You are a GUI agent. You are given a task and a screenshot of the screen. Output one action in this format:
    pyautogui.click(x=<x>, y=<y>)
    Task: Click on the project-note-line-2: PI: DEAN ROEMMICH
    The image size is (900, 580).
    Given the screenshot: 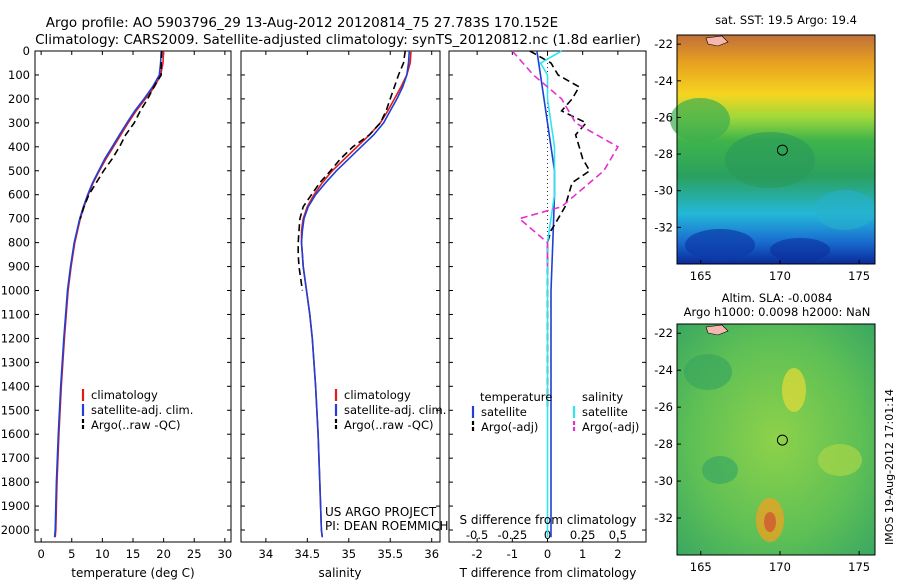 What is the action you would take?
    pyautogui.click(x=386, y=526)
    